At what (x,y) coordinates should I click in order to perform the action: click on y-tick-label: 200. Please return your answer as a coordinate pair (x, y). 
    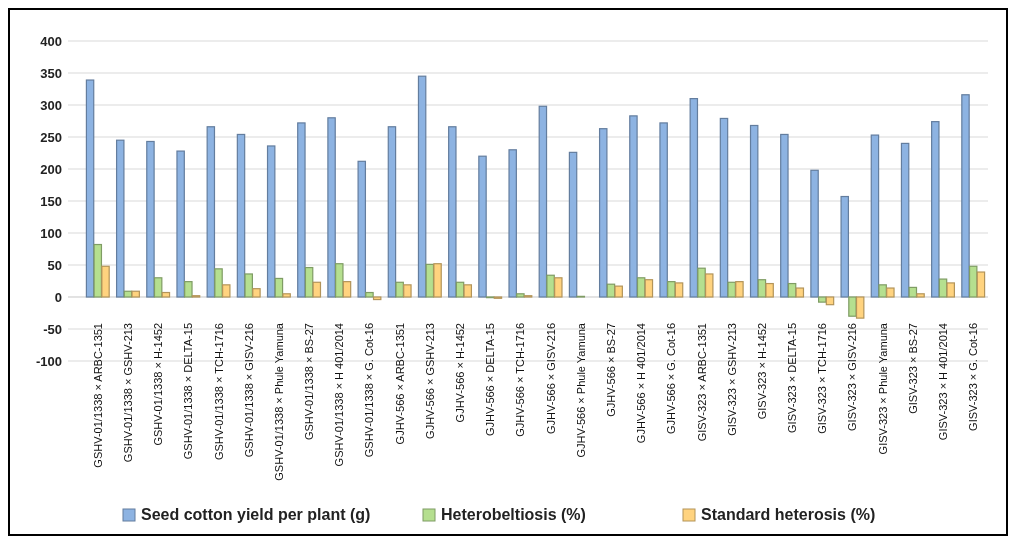
    Looking at the image, I should click on (51, 169).